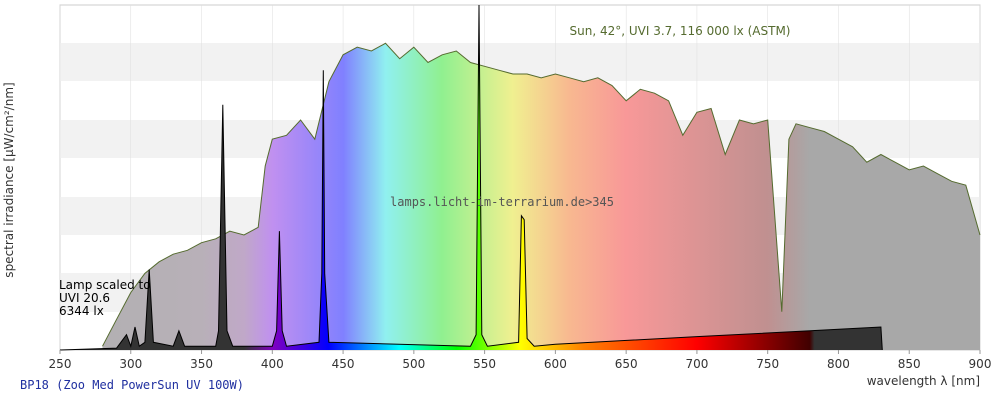  I want to click on x-tick-label: 350, so click(201, 364).